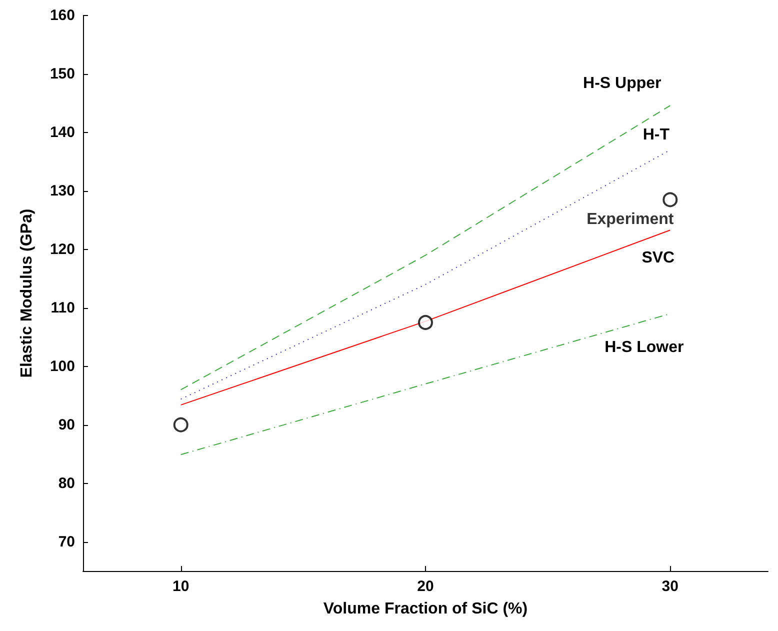  I want to click on y-tick-label: 110, so click(62, 307).